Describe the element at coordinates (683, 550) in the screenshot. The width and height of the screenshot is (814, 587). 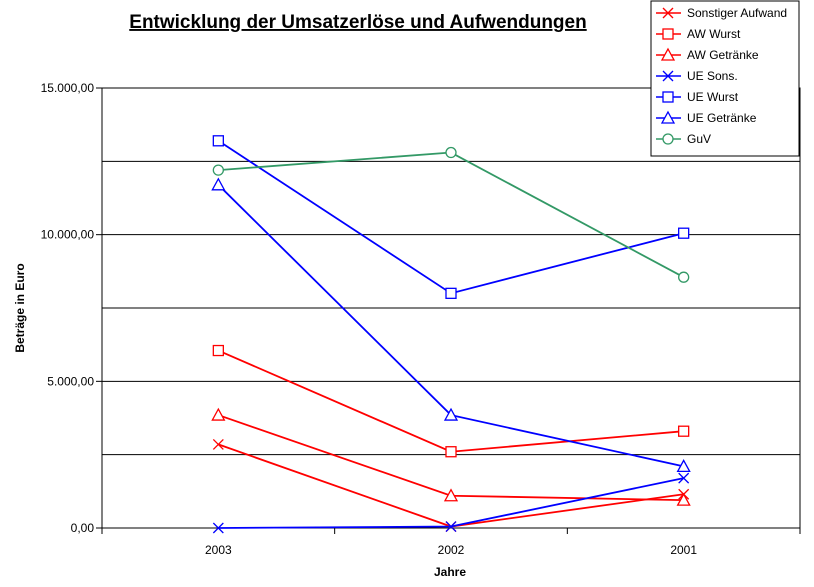
I see `x-tick-label: 2001` at that location.